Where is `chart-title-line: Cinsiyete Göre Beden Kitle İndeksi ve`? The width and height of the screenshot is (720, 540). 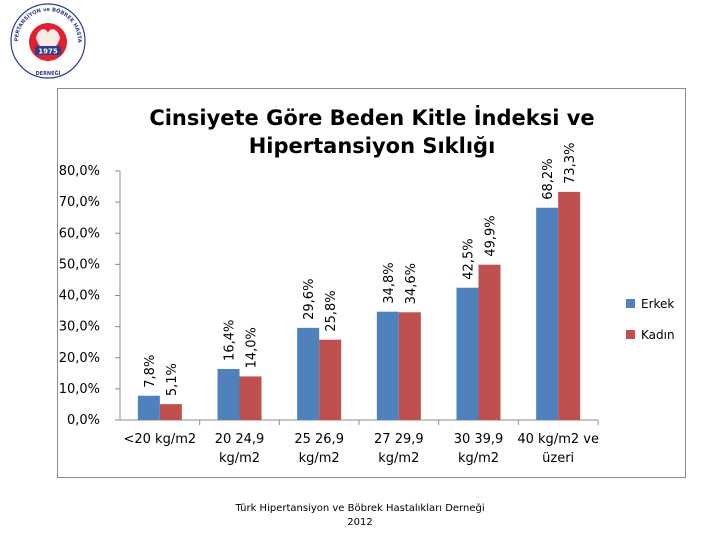 chart-title-line: Cinsiyete Göre Beden Kitle İndeksi ve is located at coordinates (371, 117).